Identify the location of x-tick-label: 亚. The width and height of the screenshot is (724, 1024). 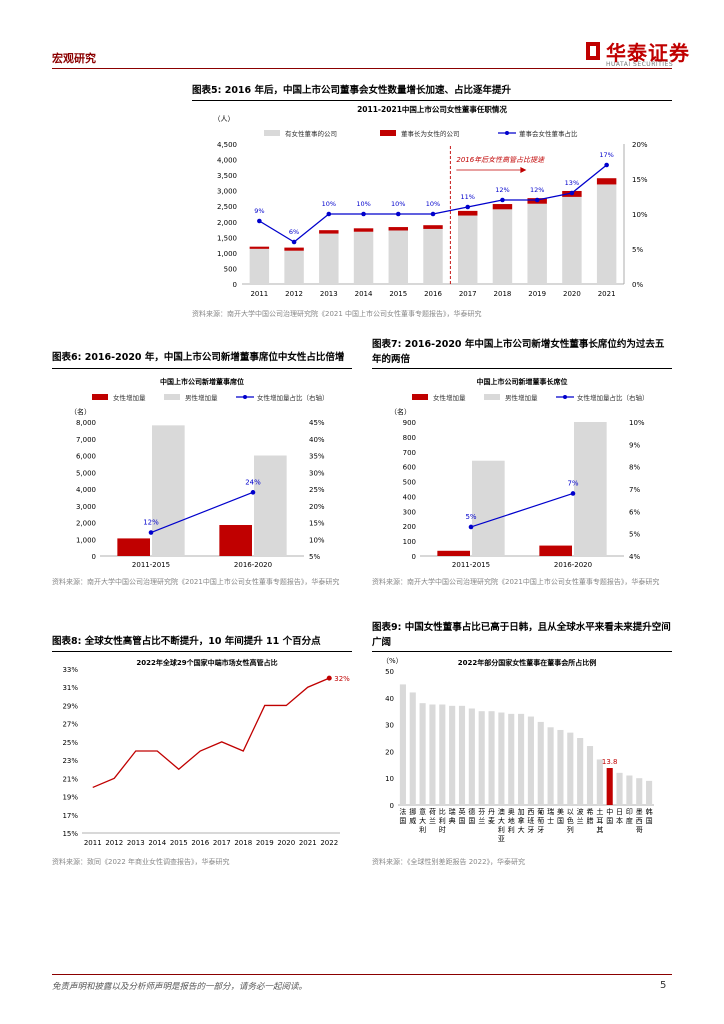
(501, 839).